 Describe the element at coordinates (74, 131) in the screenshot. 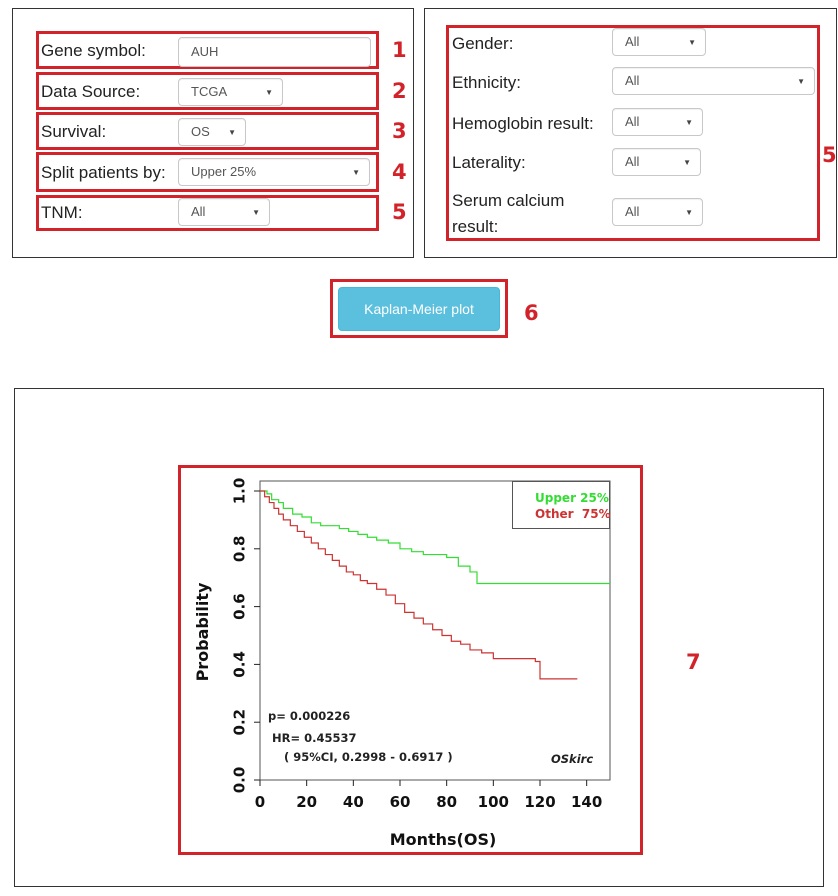

I see `survival-label: Survival:` at that location.